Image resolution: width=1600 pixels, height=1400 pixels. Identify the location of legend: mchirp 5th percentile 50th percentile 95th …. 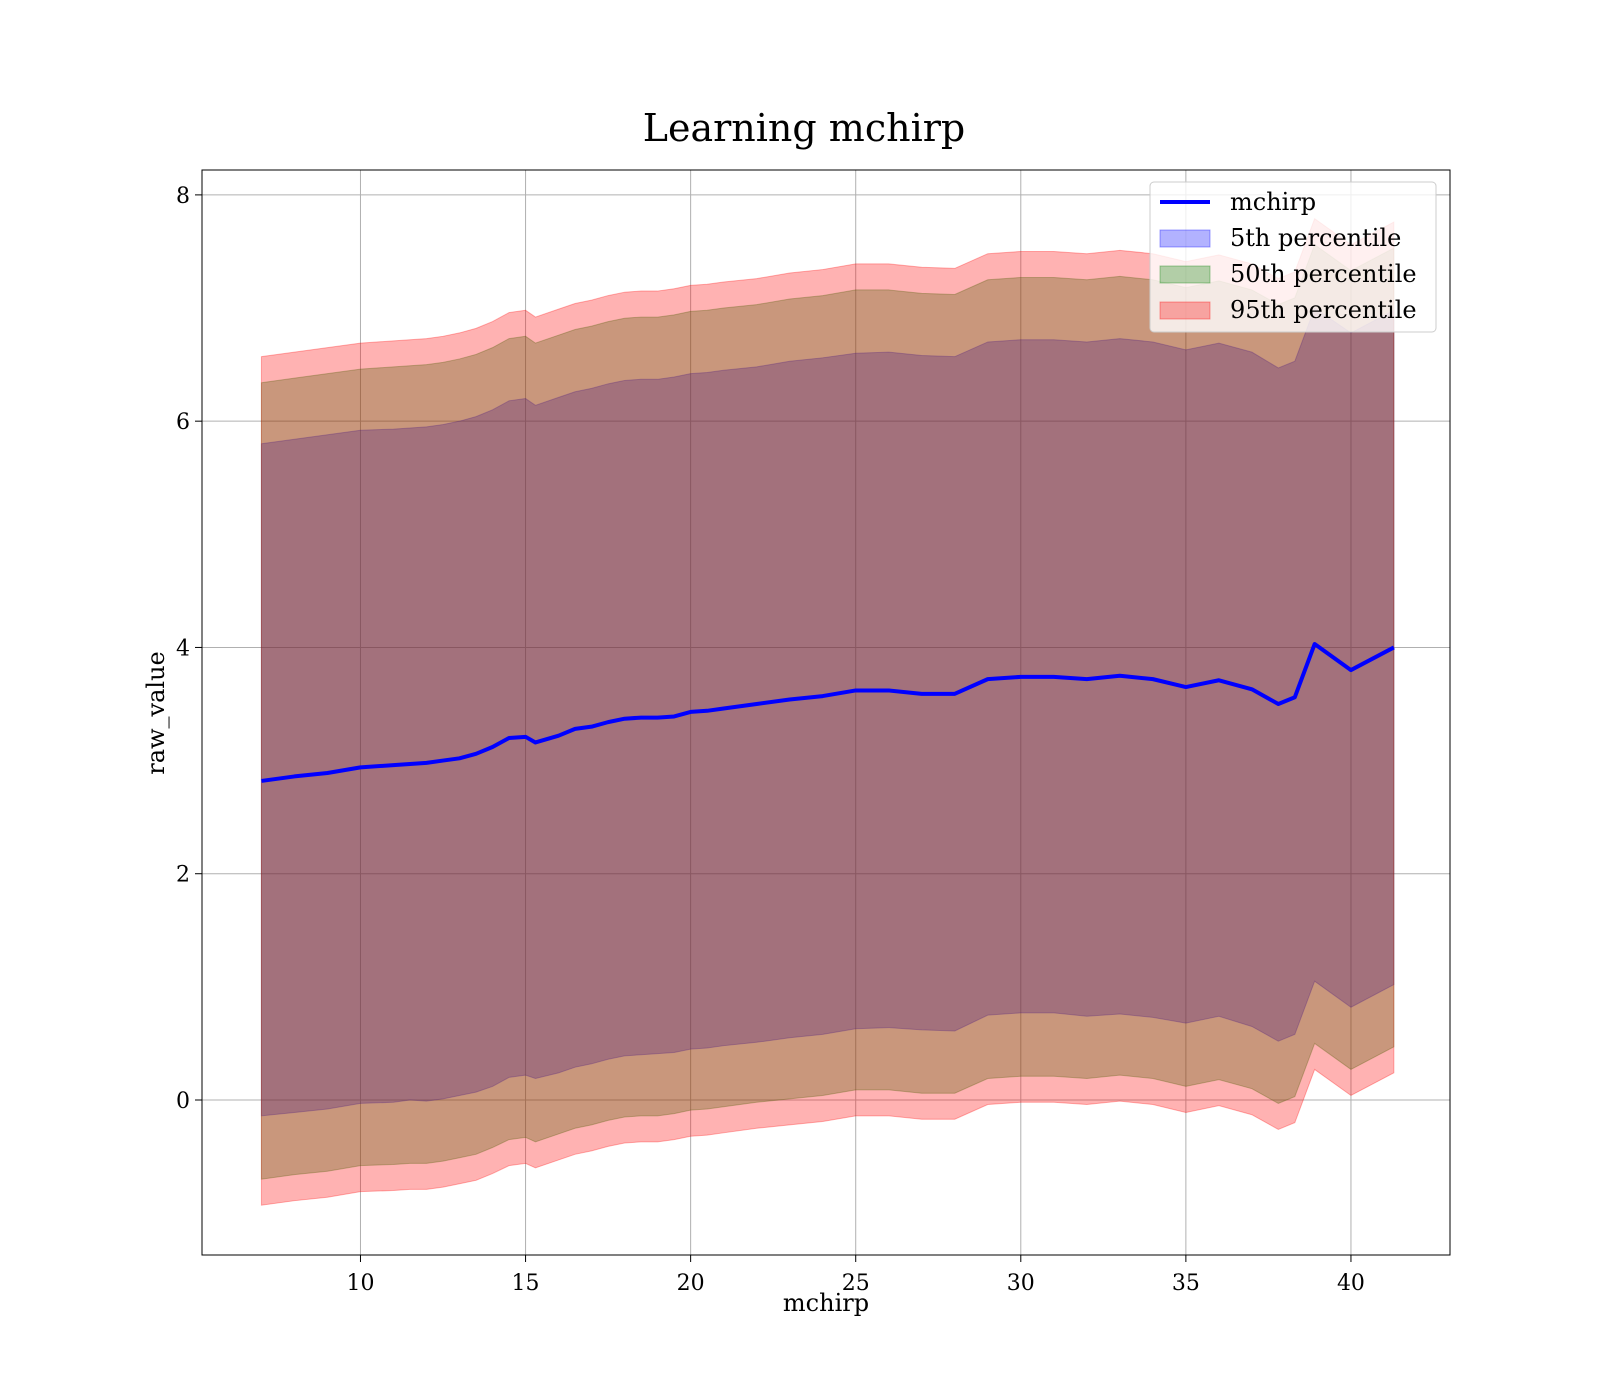
(1293, 257).